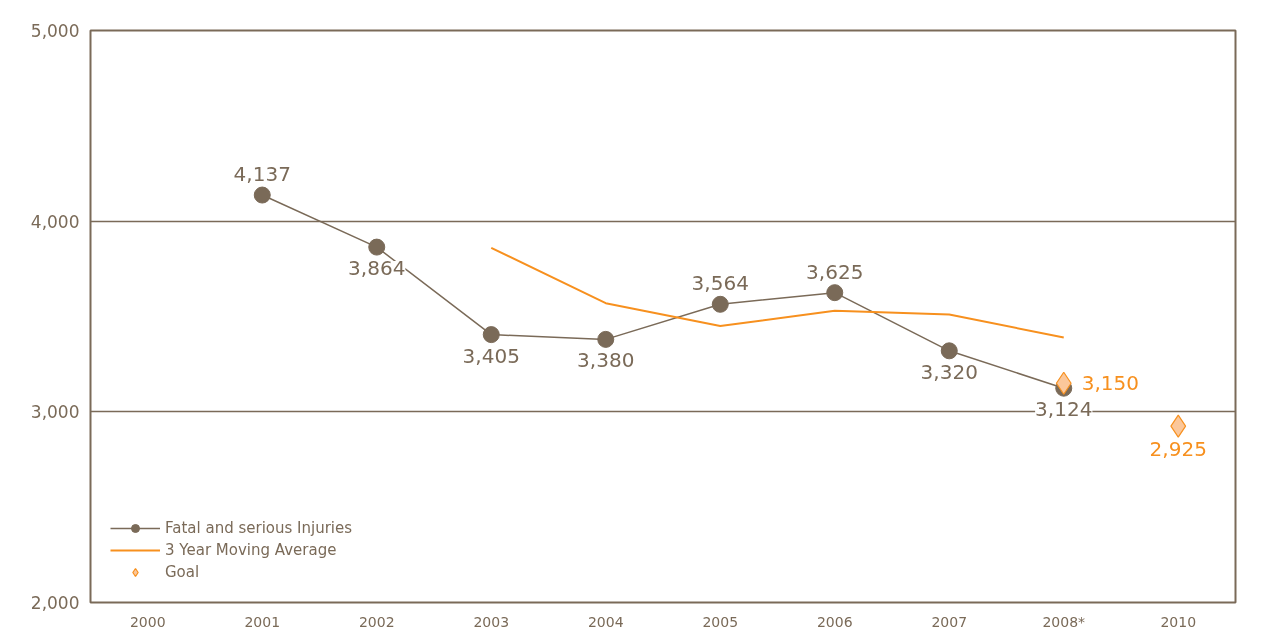 This screenshot has height=641, width=1273. I want to click on data-label: 2,925, so click(1178, 449).